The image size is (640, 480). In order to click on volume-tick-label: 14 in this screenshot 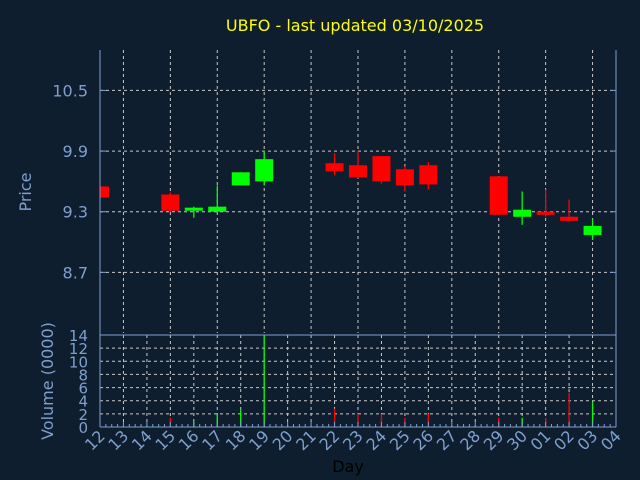, I will do `click(78, 336)`.